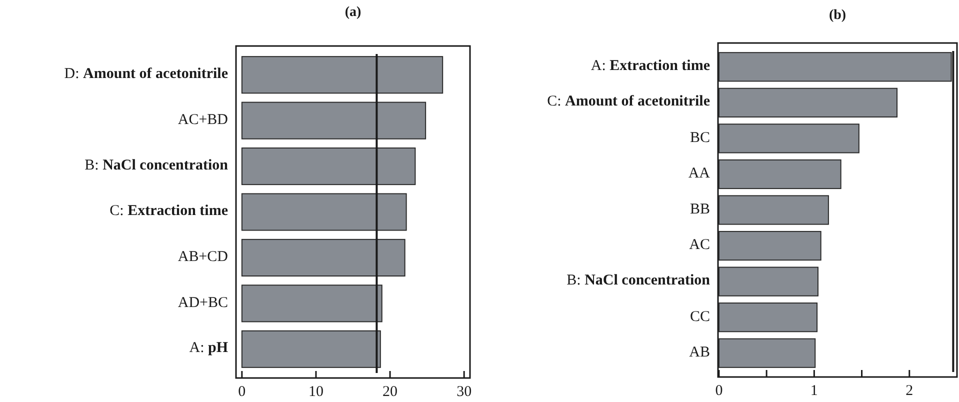 The image size is (959, 402). I want to click on y-tick-label: AA, so click(699, 174).